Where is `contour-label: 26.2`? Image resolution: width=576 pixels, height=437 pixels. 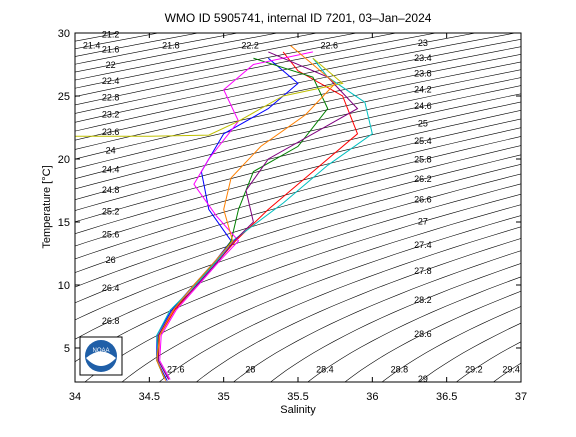 contour-label: 26.2 is located at coordinates (423, 179).